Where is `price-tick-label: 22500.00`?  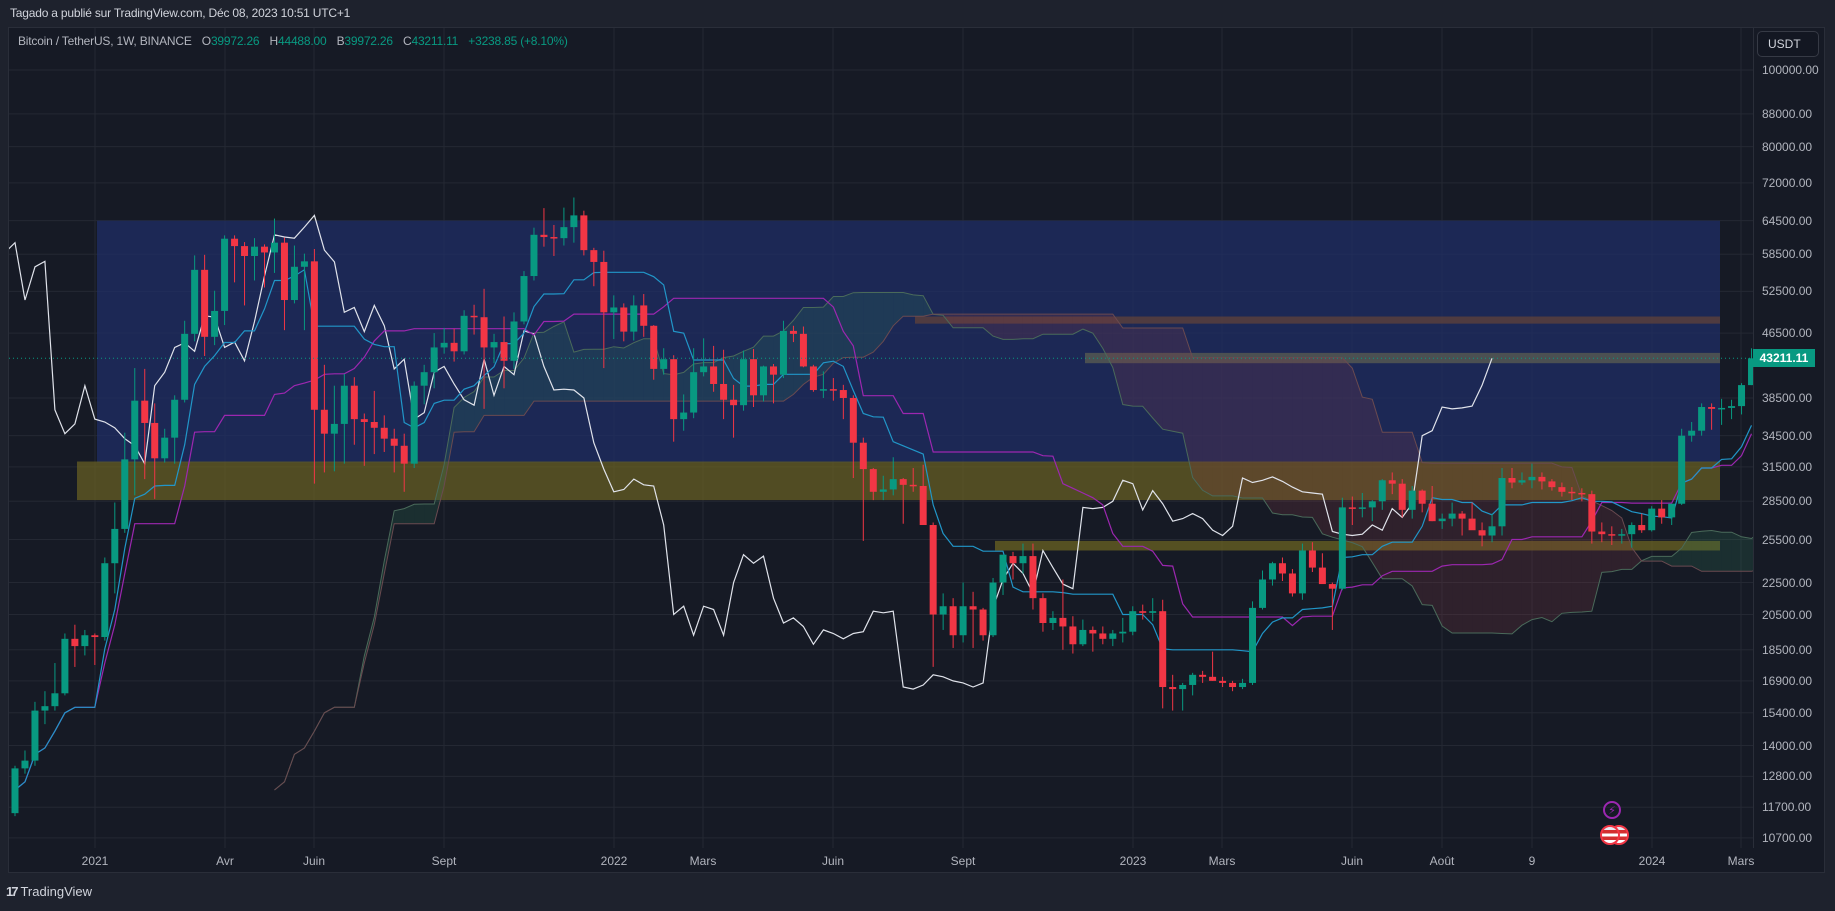 price-tick-label: 22500.00 is located at coordinates (1787, 582).